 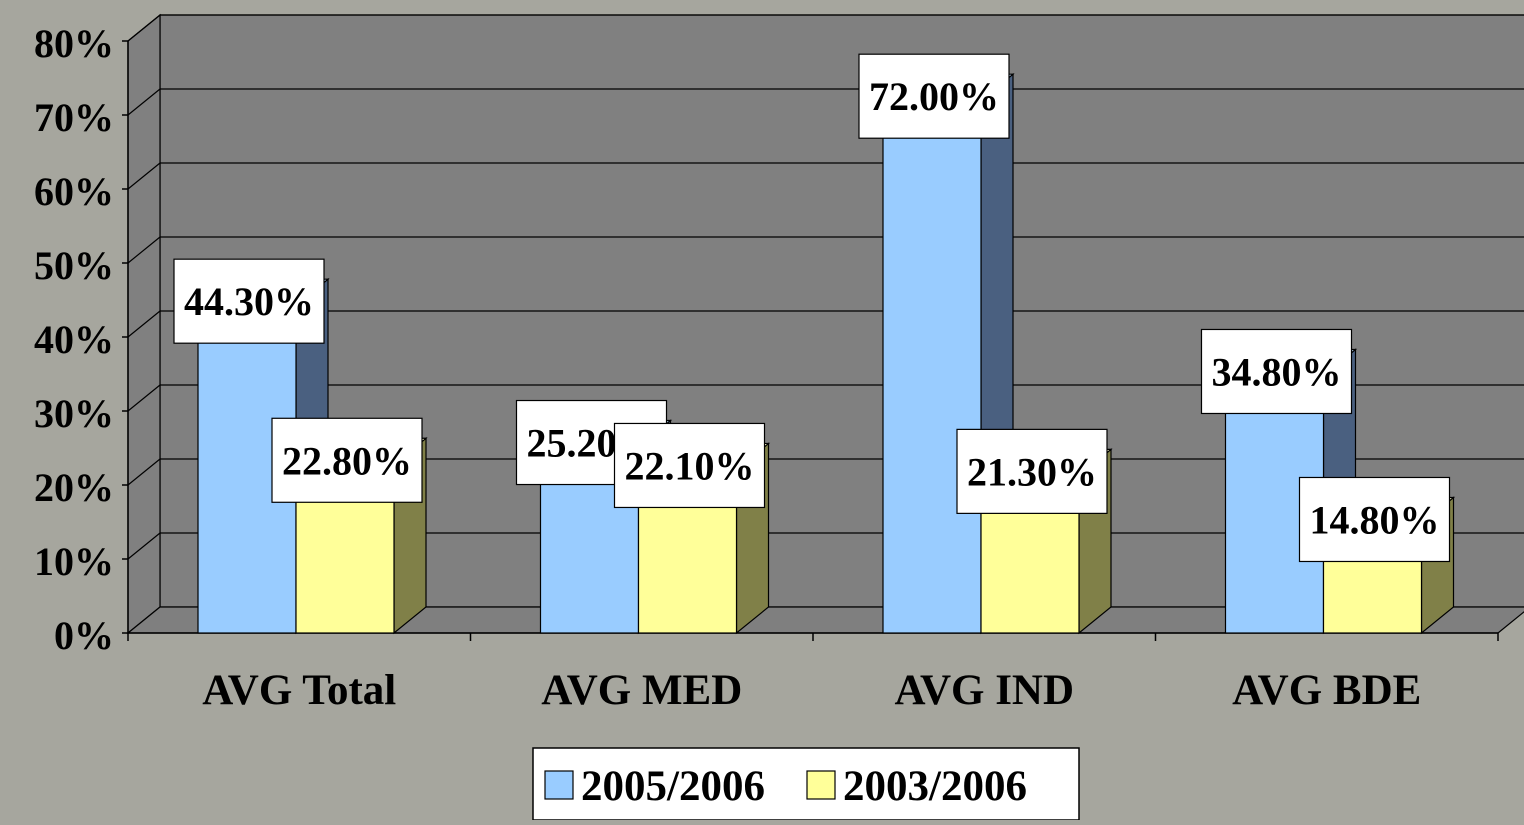 I want to click on data-label: 44.30%, so click(x=249, y=301).